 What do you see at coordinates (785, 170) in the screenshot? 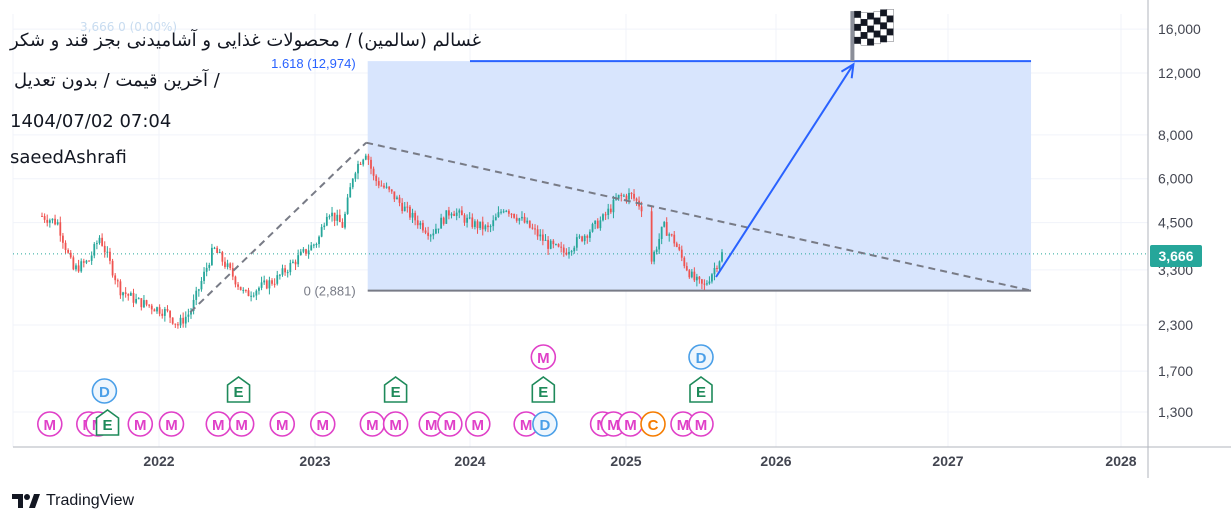
I see `projection-arrow-shaft` at bounding box center [785, 170].